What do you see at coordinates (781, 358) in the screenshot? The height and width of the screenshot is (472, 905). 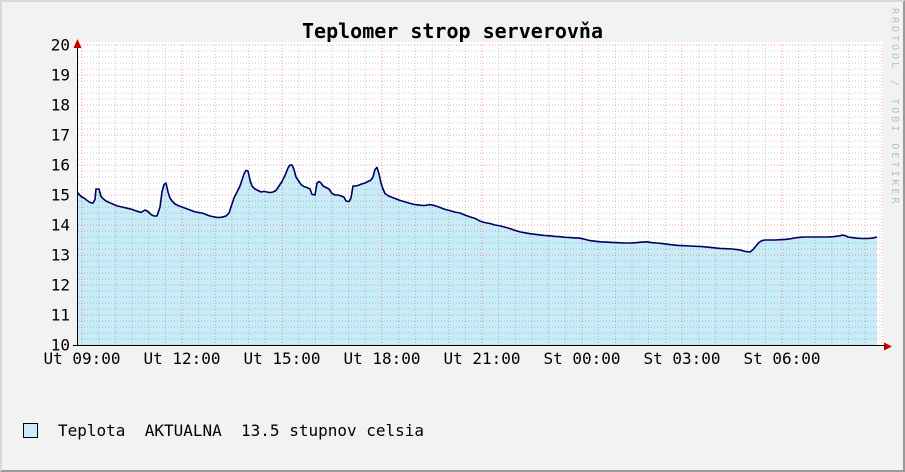 I see `x-axis-label: St 06:00` at bounding box center [781, 358].